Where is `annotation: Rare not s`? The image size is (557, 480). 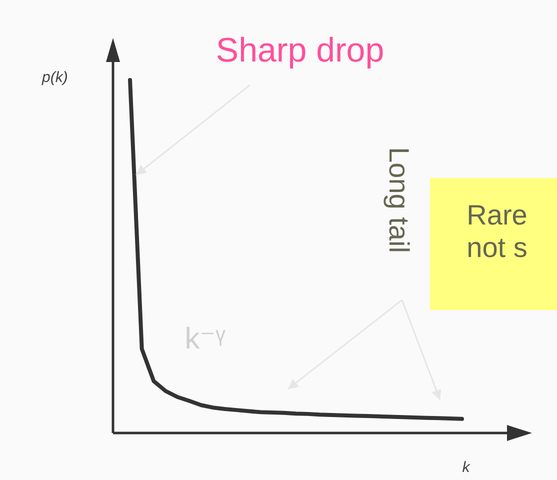 annotation: Rare not s is located at coordinates (497, 231).